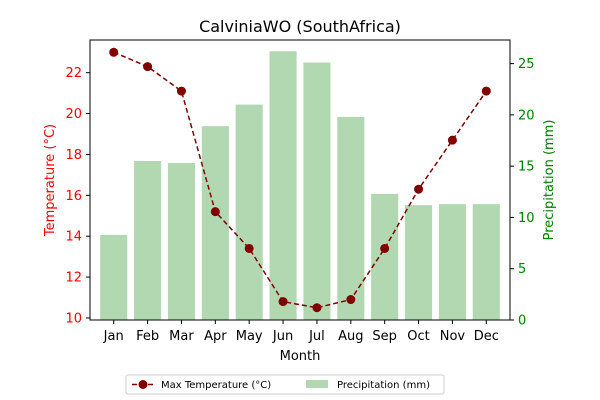 This screenshot has width=600, height=400. I want to click on y-left-tick-label: 18, so click(73, 155).